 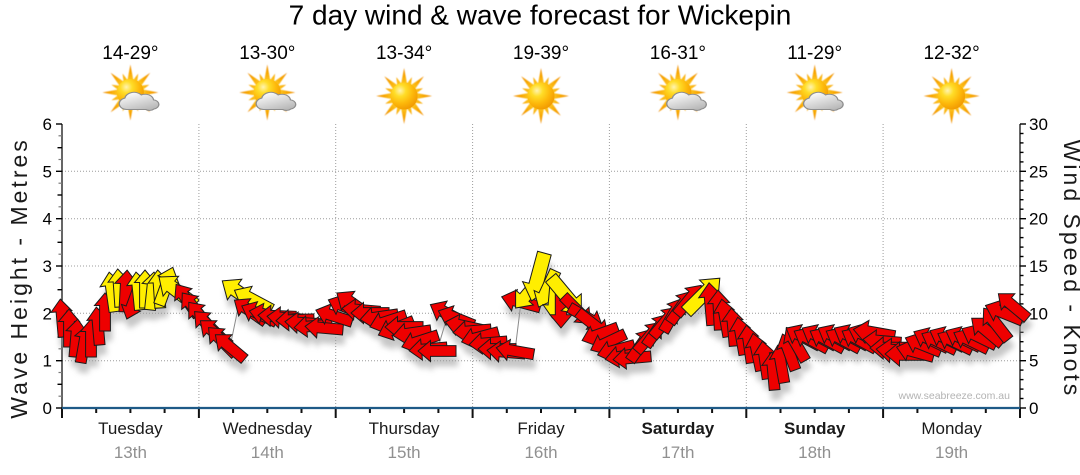 I want to click on svg-text: Thursday, so click(x=404, y=428).